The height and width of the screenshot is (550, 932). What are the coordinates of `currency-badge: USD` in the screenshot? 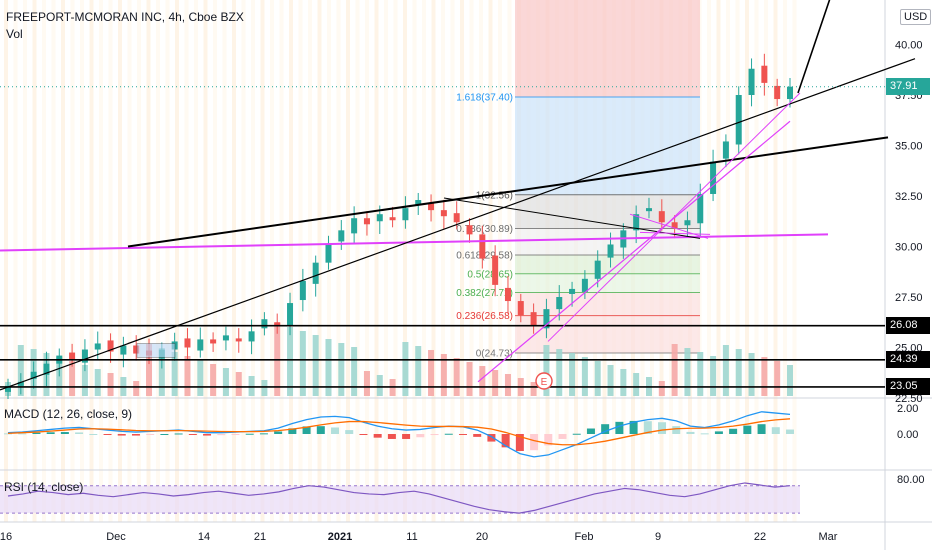 It's located at (916, 17).